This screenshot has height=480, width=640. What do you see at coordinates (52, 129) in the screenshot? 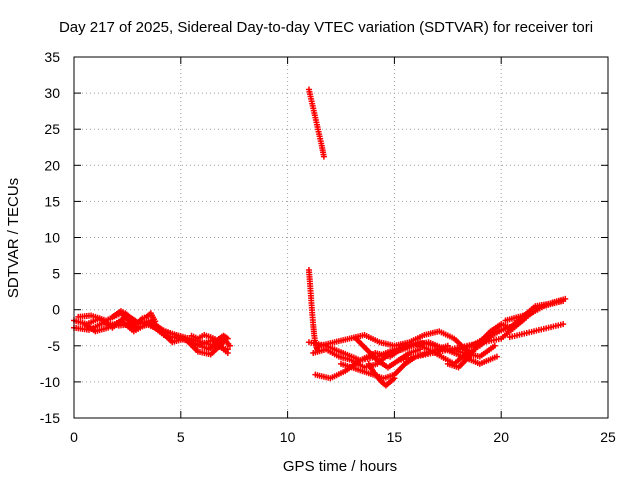
I see `y-tick-label: 25` at bounding box center [52, 129].